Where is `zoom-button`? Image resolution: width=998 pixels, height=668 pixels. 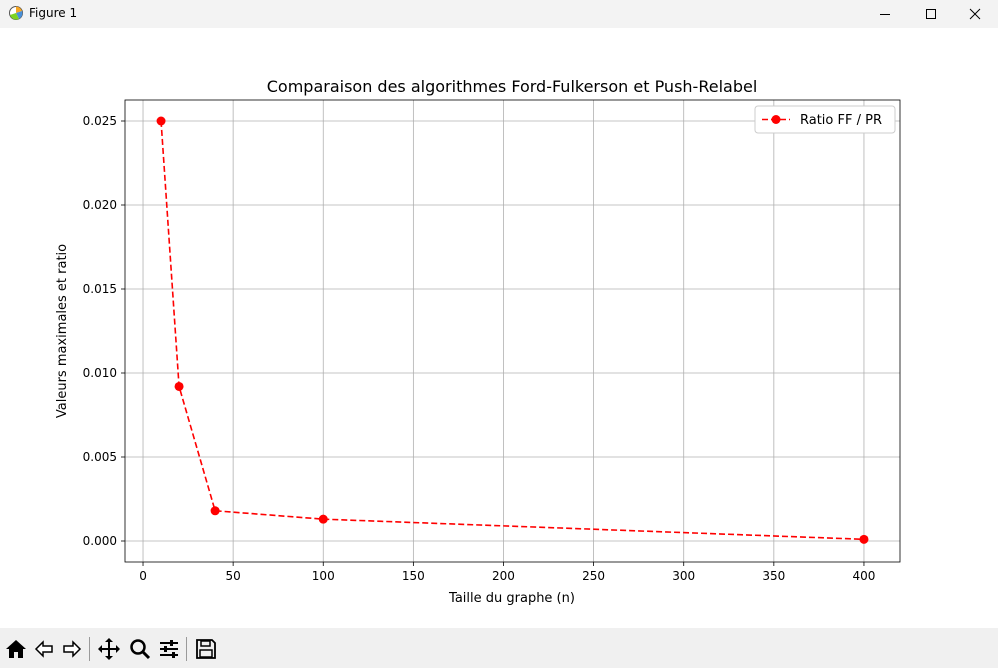
zoom-button is located at coordinates (140, 649).